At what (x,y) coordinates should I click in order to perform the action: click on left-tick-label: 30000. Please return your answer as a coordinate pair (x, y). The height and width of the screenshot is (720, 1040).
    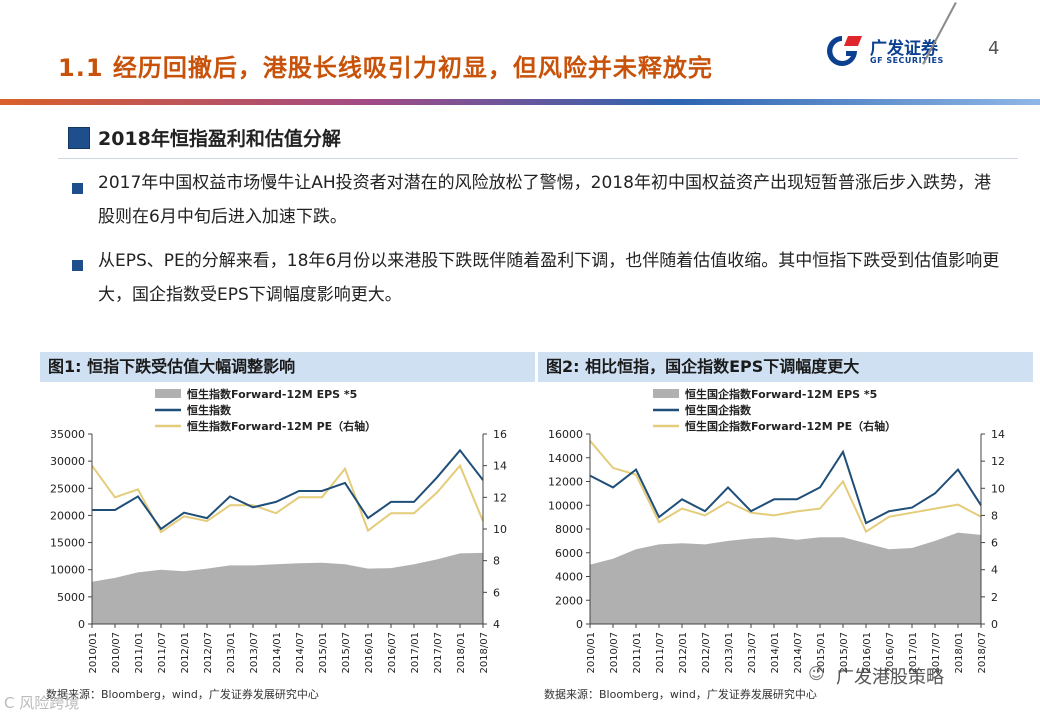
    Looking at the image, I should click on (67, 461).